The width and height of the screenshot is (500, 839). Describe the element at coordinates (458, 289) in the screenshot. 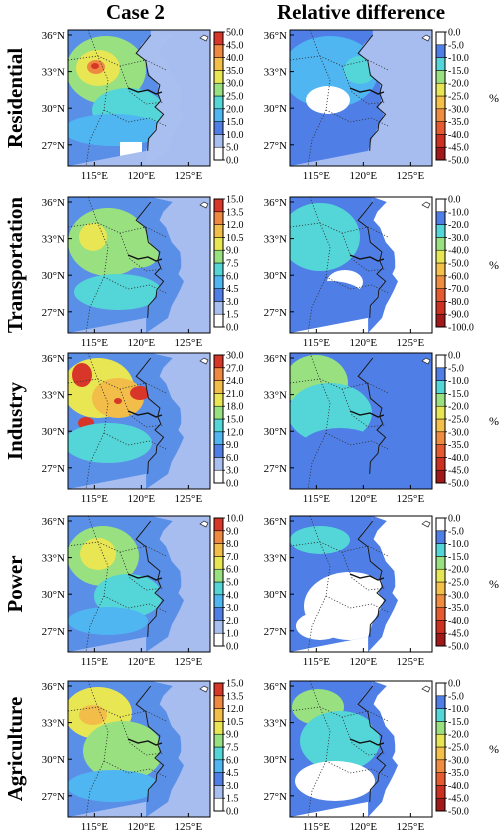

I see `colorbar-tick-label: -70.0` at that location.